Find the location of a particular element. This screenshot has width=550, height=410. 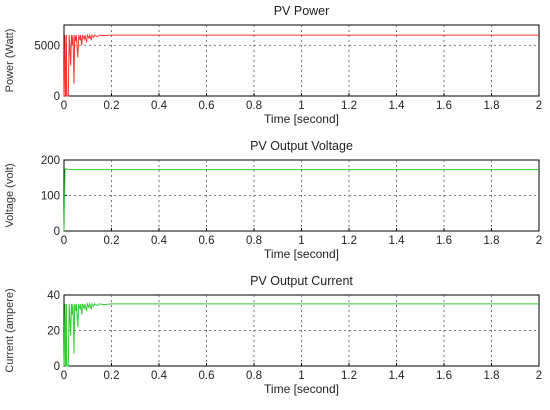

y-tick-label: 100 is located at coordinates (50, 197).